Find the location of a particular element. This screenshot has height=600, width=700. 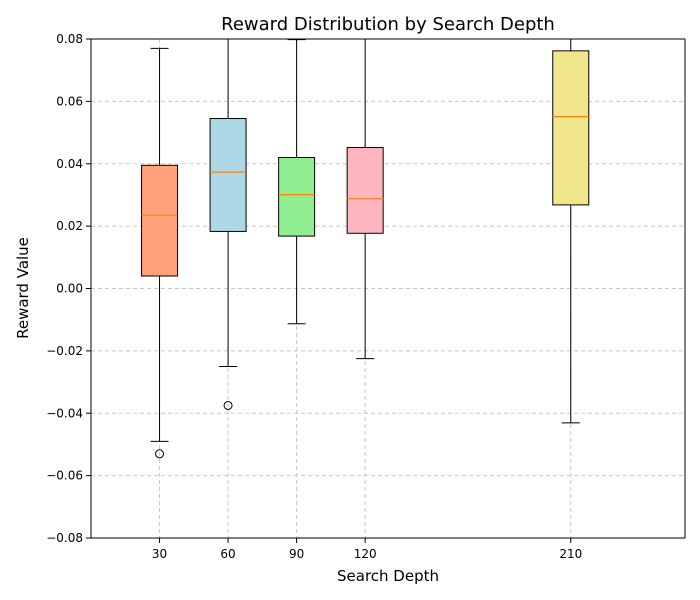

x-tick-label: 30 is located at coordinates (159, 554).